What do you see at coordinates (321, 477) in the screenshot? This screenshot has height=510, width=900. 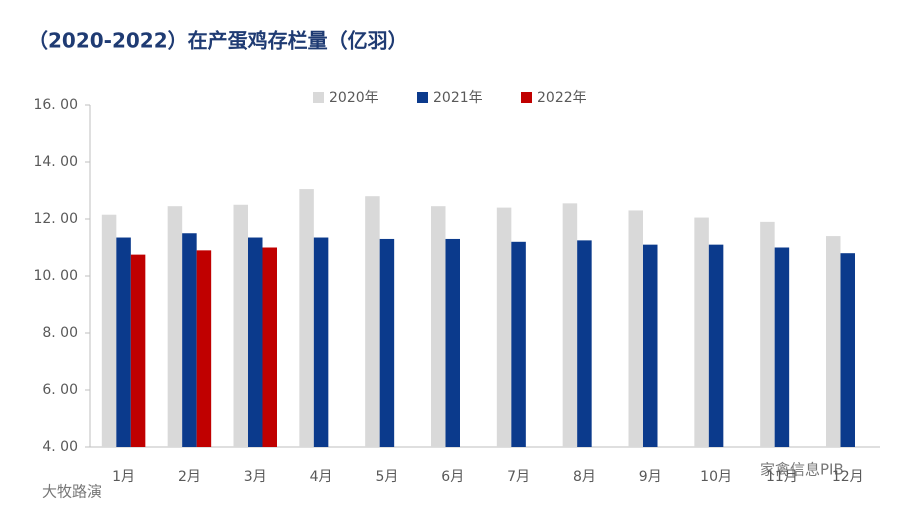 I see `x-tick-label: 4月` at bounding box center [321, 477].